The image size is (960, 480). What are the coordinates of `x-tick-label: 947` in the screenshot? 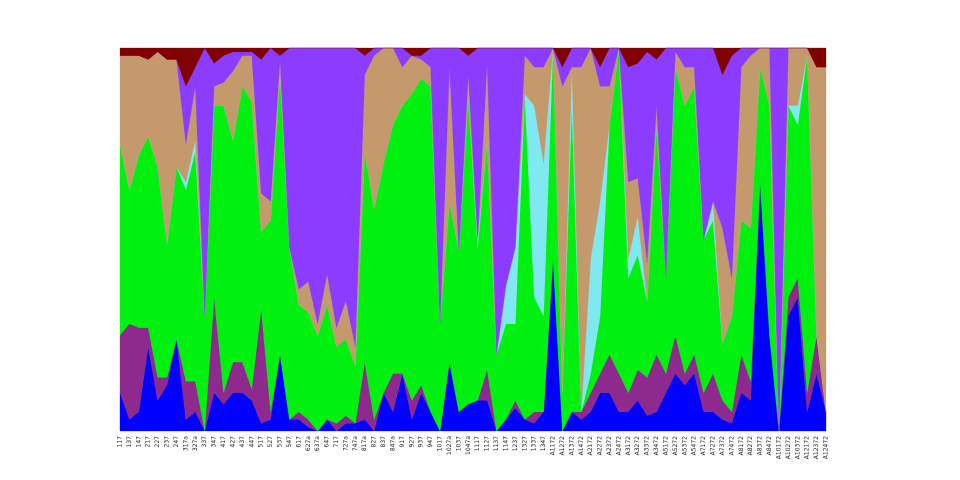 It's located at (430, 442).